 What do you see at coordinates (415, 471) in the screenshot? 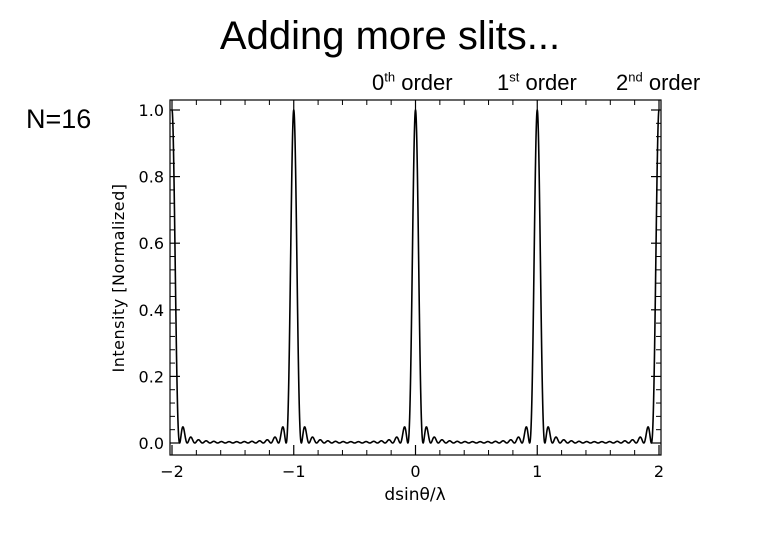
I see `x-tick-label: 0` at bounding box center [415, 471].